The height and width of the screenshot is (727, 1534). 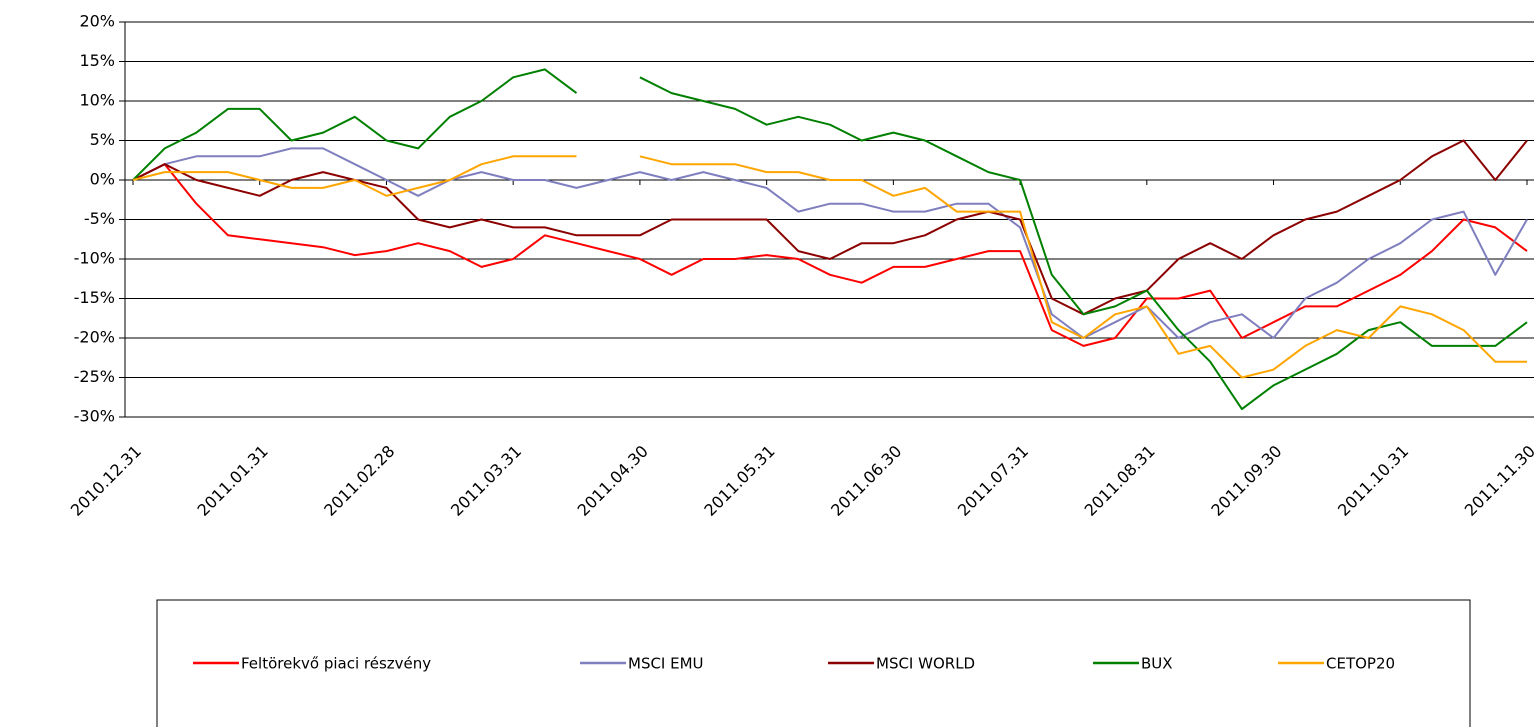 I want to click on legend-label: CETOP20, so click(x=1360, y=664).